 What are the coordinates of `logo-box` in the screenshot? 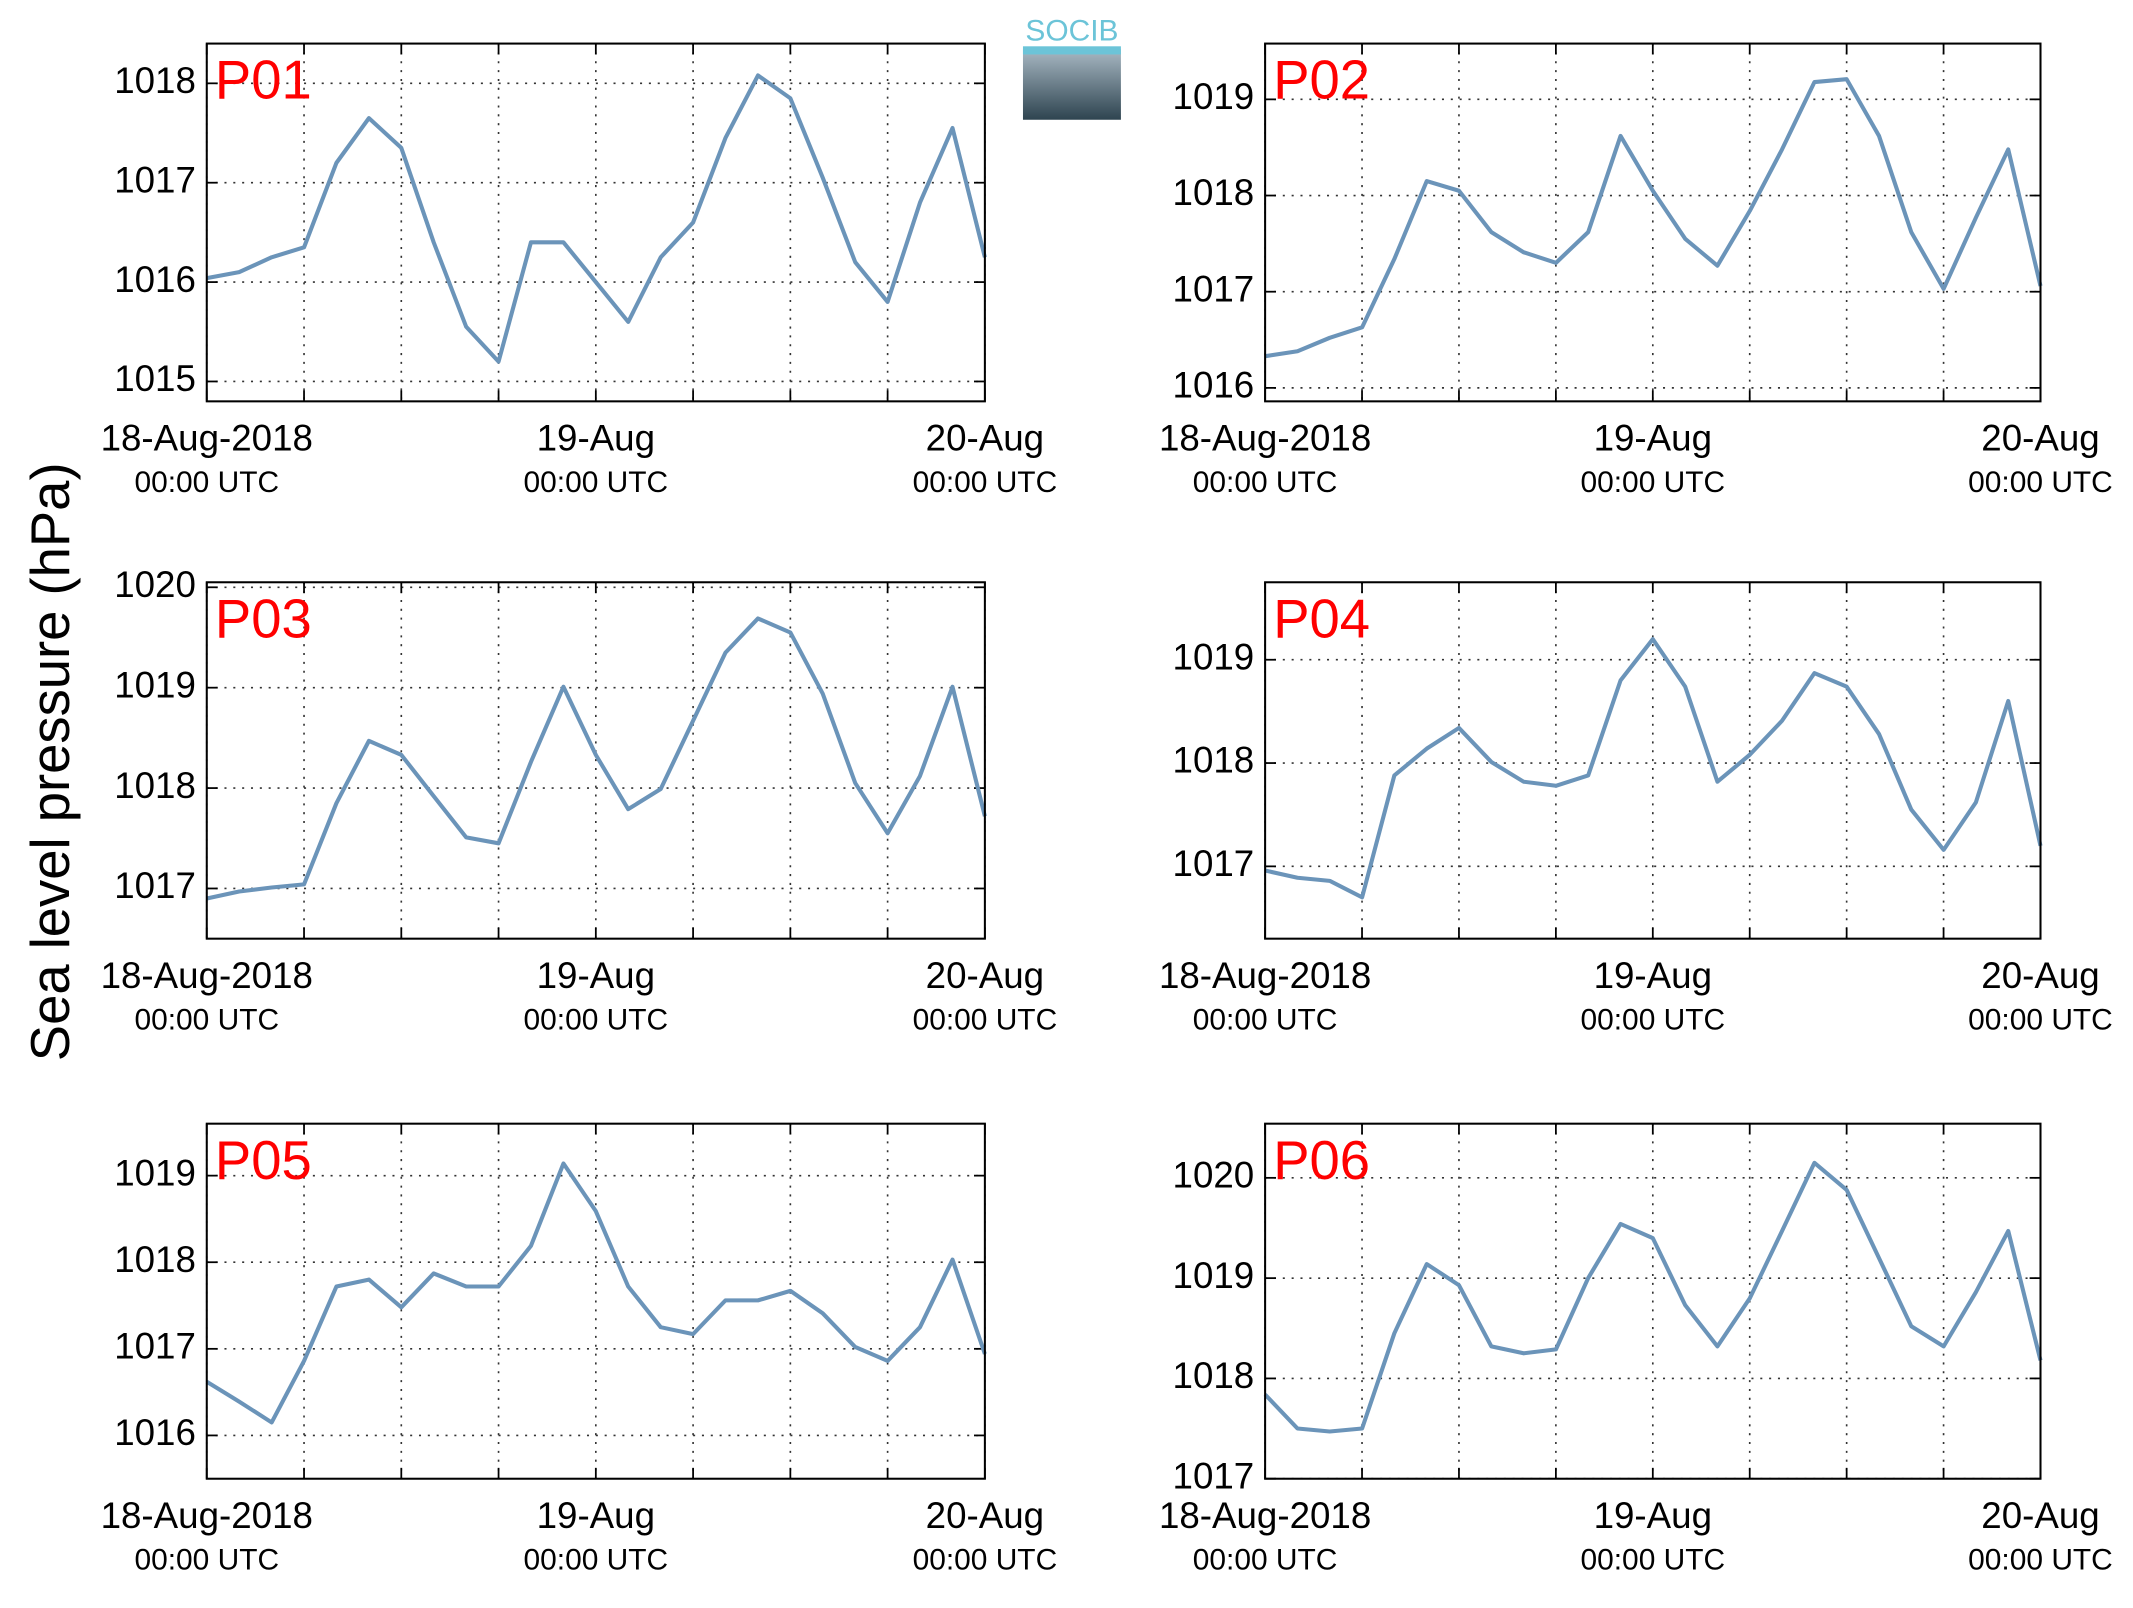 It's located at (1071, 84).